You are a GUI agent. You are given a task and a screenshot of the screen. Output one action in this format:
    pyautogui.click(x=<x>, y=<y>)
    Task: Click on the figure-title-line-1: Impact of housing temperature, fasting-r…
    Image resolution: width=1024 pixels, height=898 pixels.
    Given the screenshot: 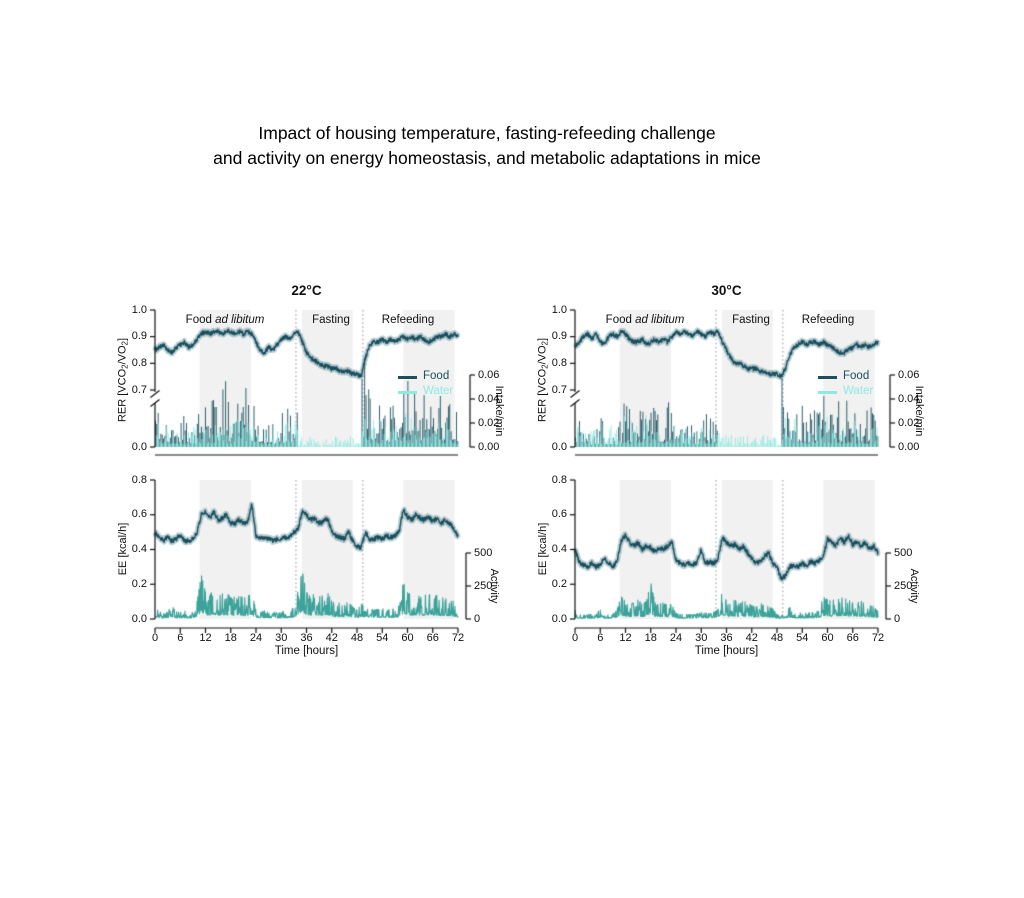 What is the action you would take?
    pyautogui.click(x=487, y=133)
    